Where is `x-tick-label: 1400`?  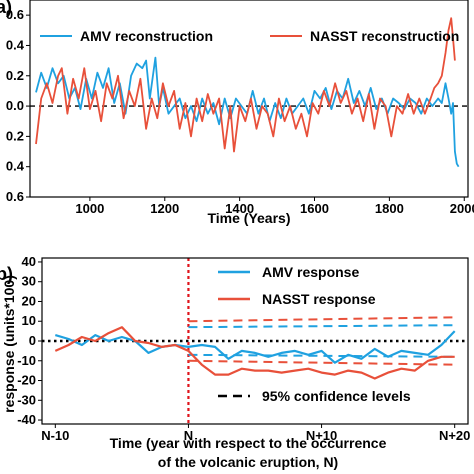 x-tick-label: 1400 is located at coordinates (239, 208).